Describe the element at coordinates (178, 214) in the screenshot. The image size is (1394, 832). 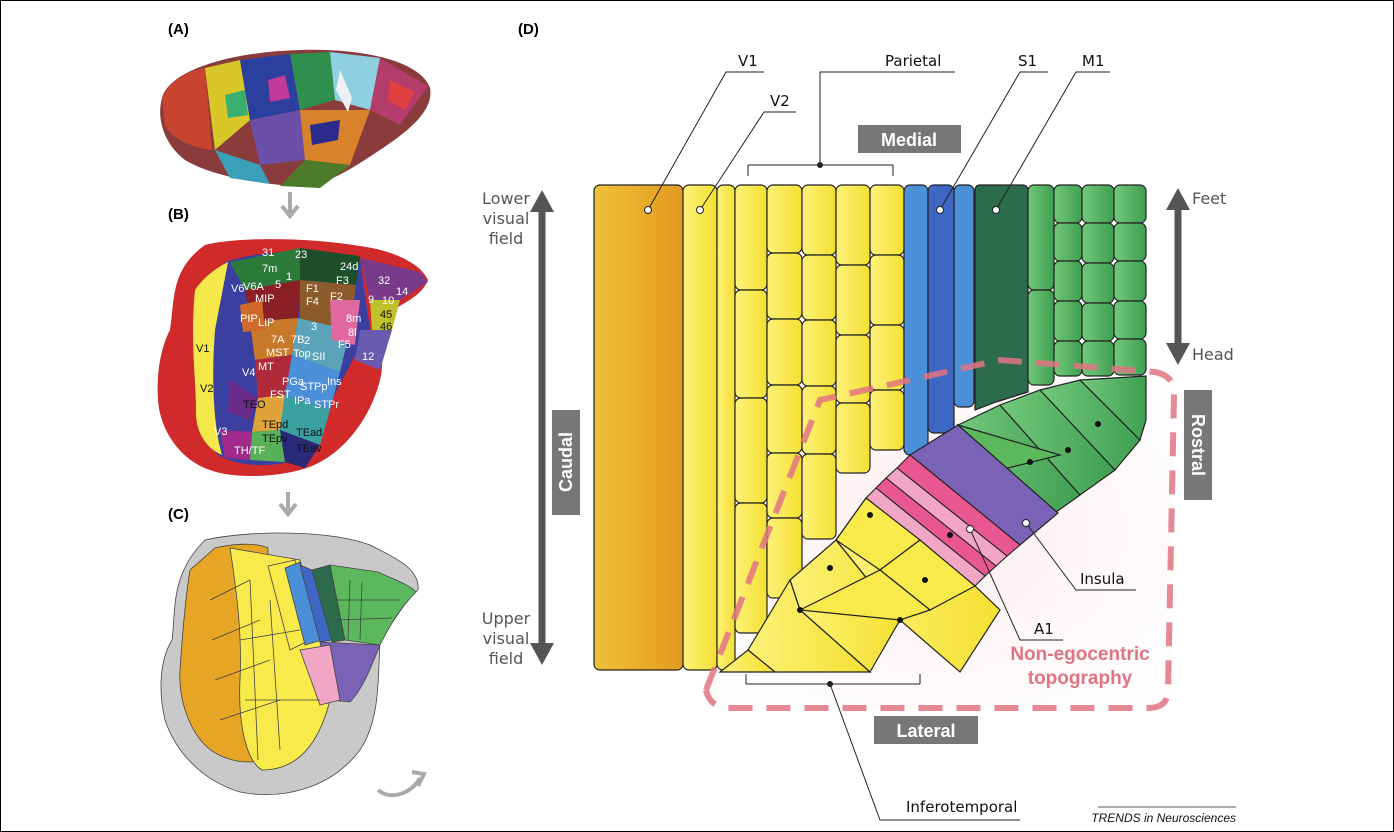
I see `panel-label-b: (B)` at that location.